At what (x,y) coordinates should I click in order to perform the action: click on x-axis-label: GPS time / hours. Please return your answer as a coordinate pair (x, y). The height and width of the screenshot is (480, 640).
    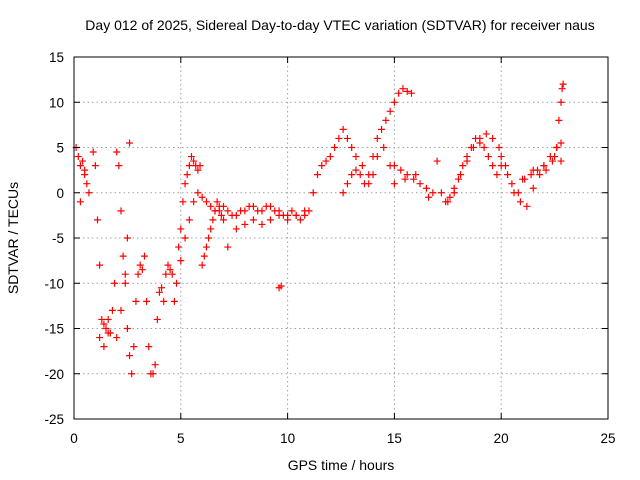
    Looking at the image, I should click on (341, 465).